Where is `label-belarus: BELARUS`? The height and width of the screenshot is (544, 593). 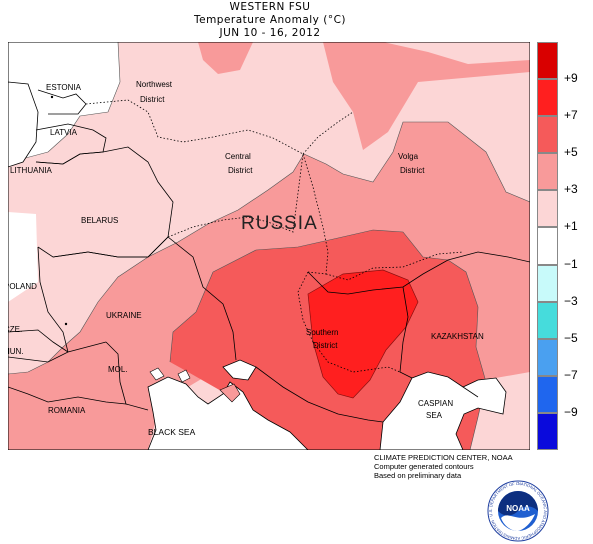
label-belarus: BELARUS is located at coordinates (99, 220).